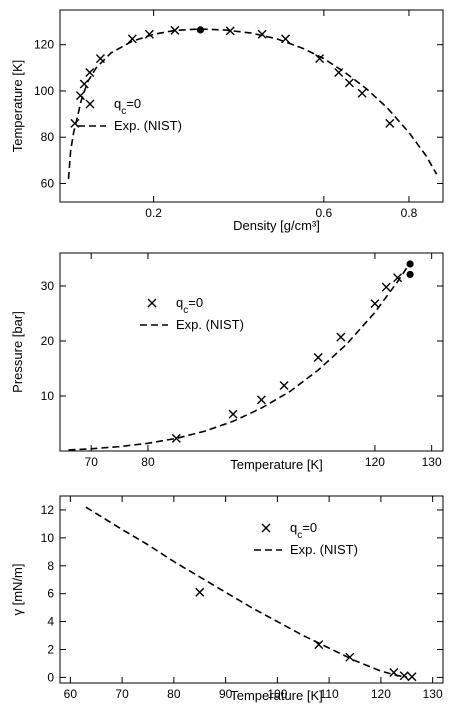 The width and height of the screenshot is (456, 707). What do you see at coordinates (153, 213) in the screenshot?
I see `x-tick-label: 0.2` at bounding box center [153, 213].